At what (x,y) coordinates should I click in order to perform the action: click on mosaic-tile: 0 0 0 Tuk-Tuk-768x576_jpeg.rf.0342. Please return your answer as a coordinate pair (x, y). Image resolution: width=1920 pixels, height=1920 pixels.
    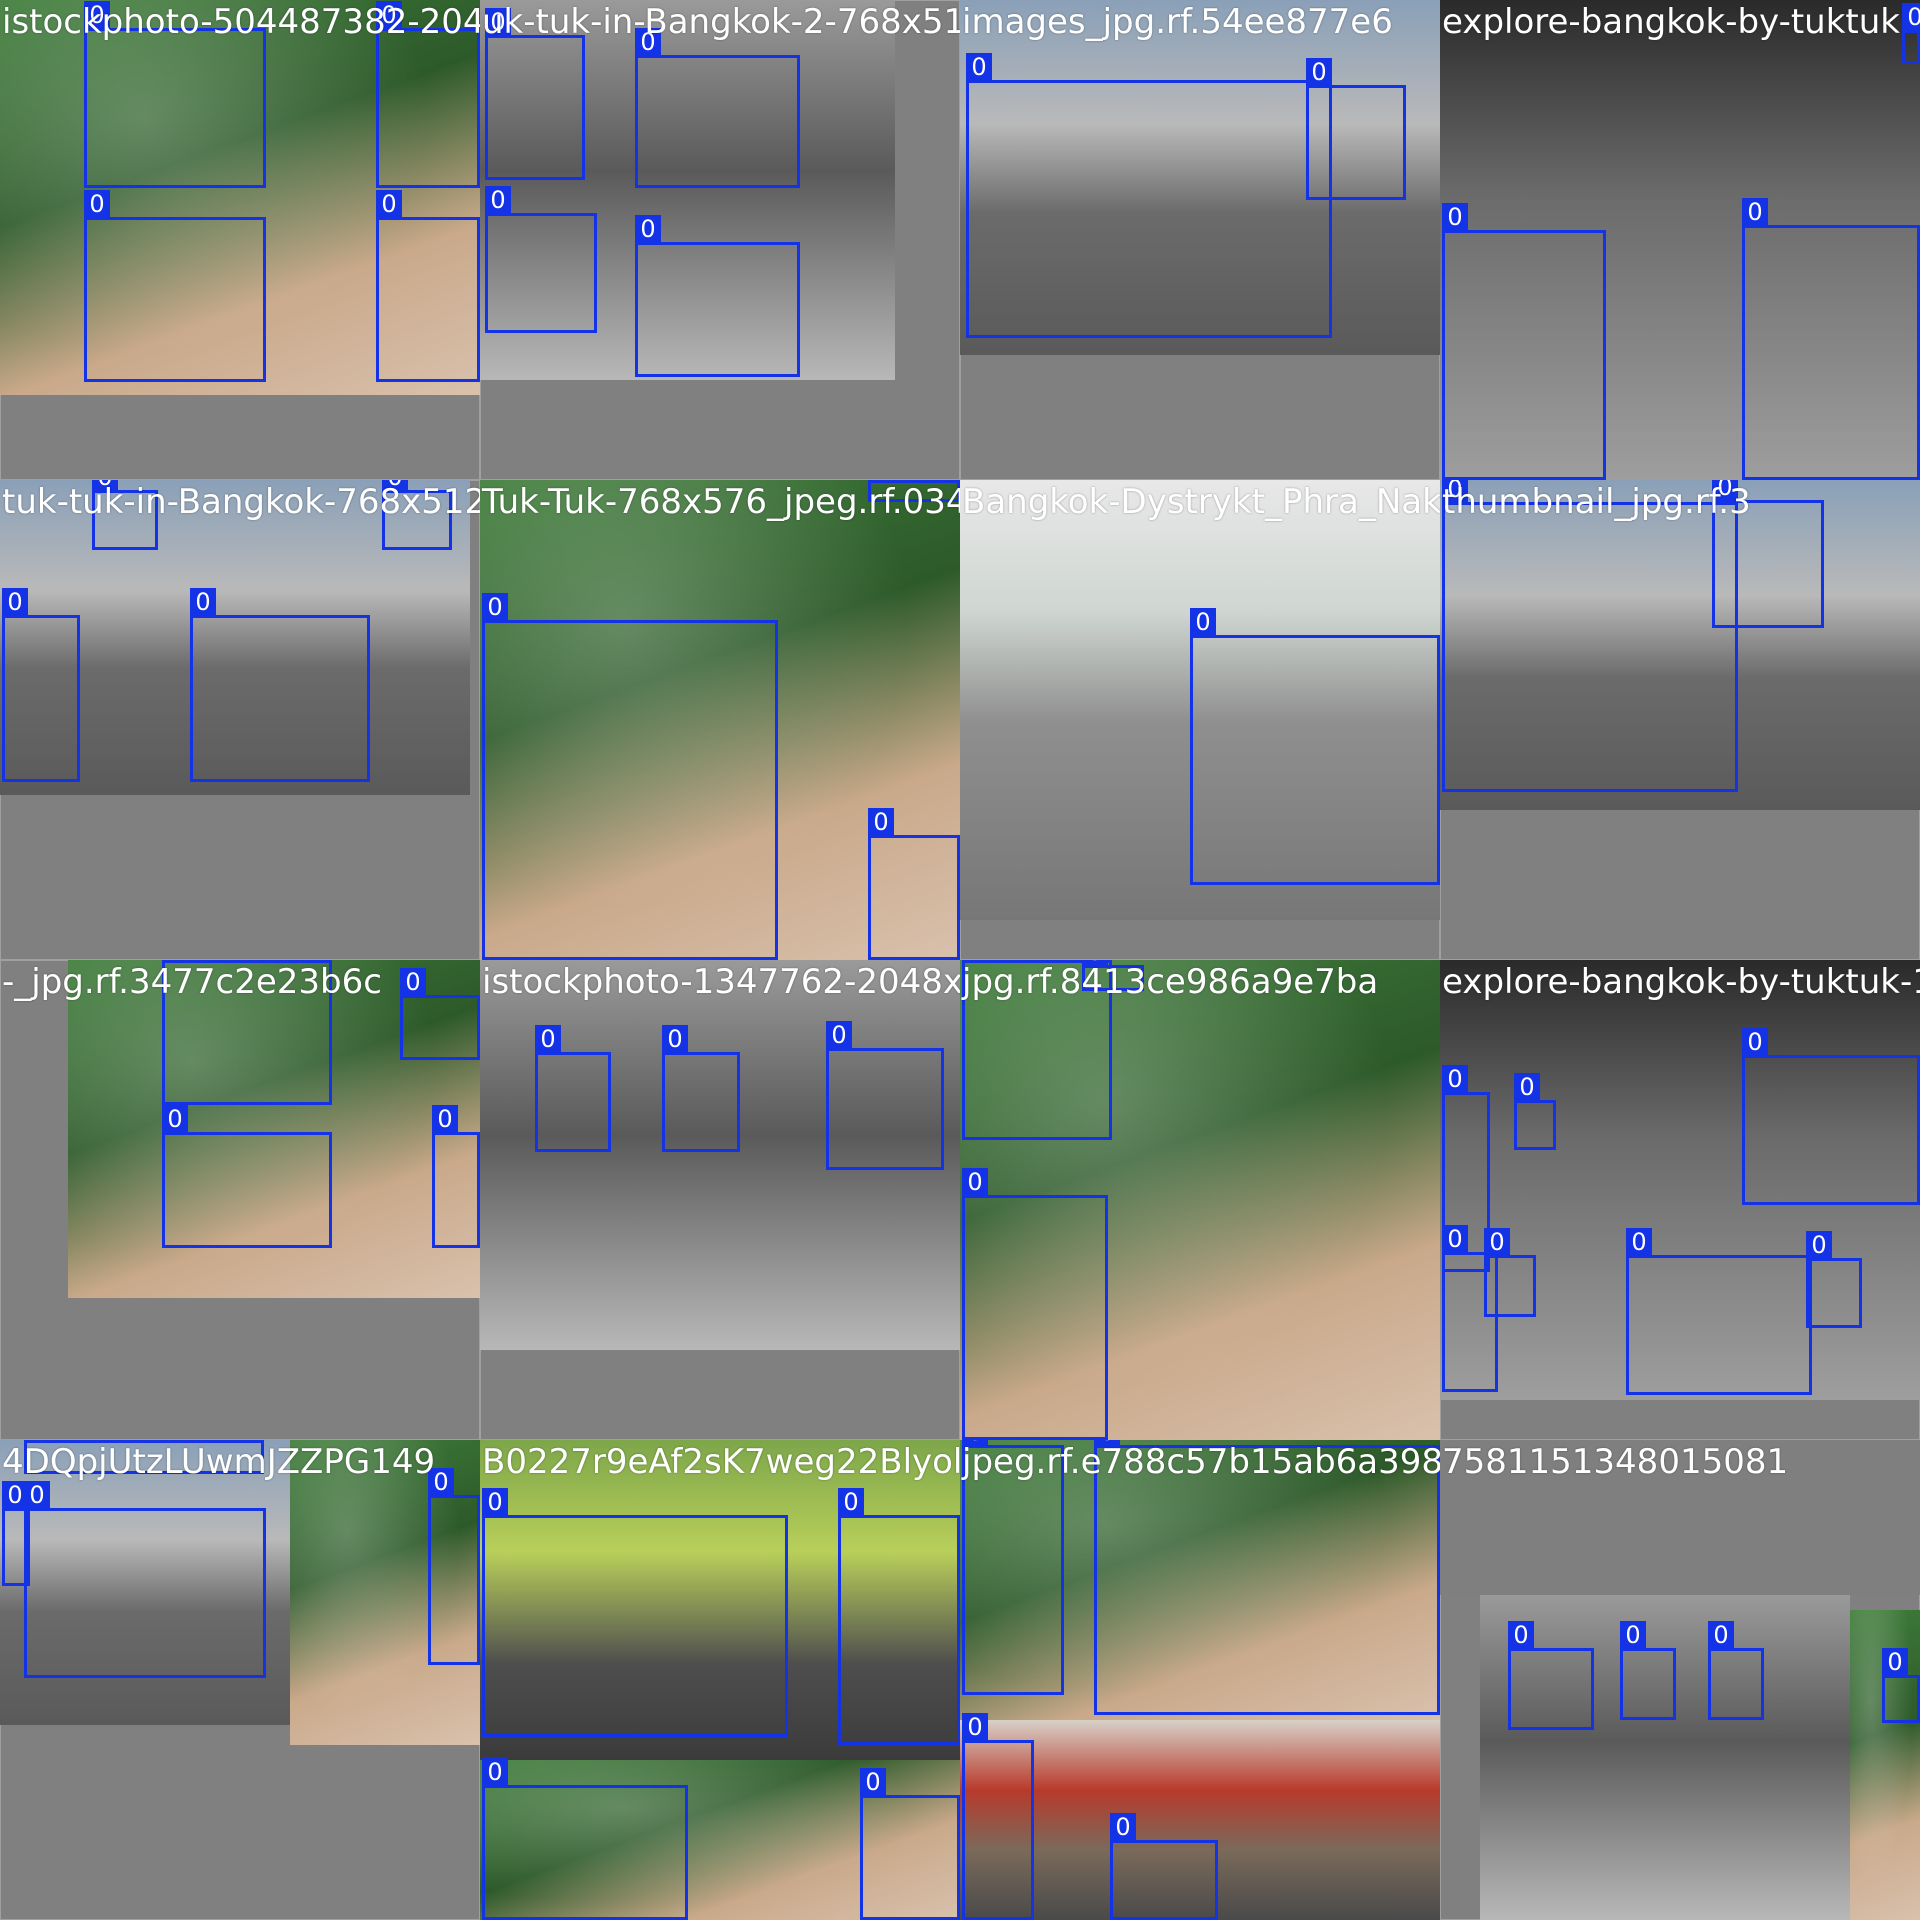
    Looking at the image, I should click on (720, 720).